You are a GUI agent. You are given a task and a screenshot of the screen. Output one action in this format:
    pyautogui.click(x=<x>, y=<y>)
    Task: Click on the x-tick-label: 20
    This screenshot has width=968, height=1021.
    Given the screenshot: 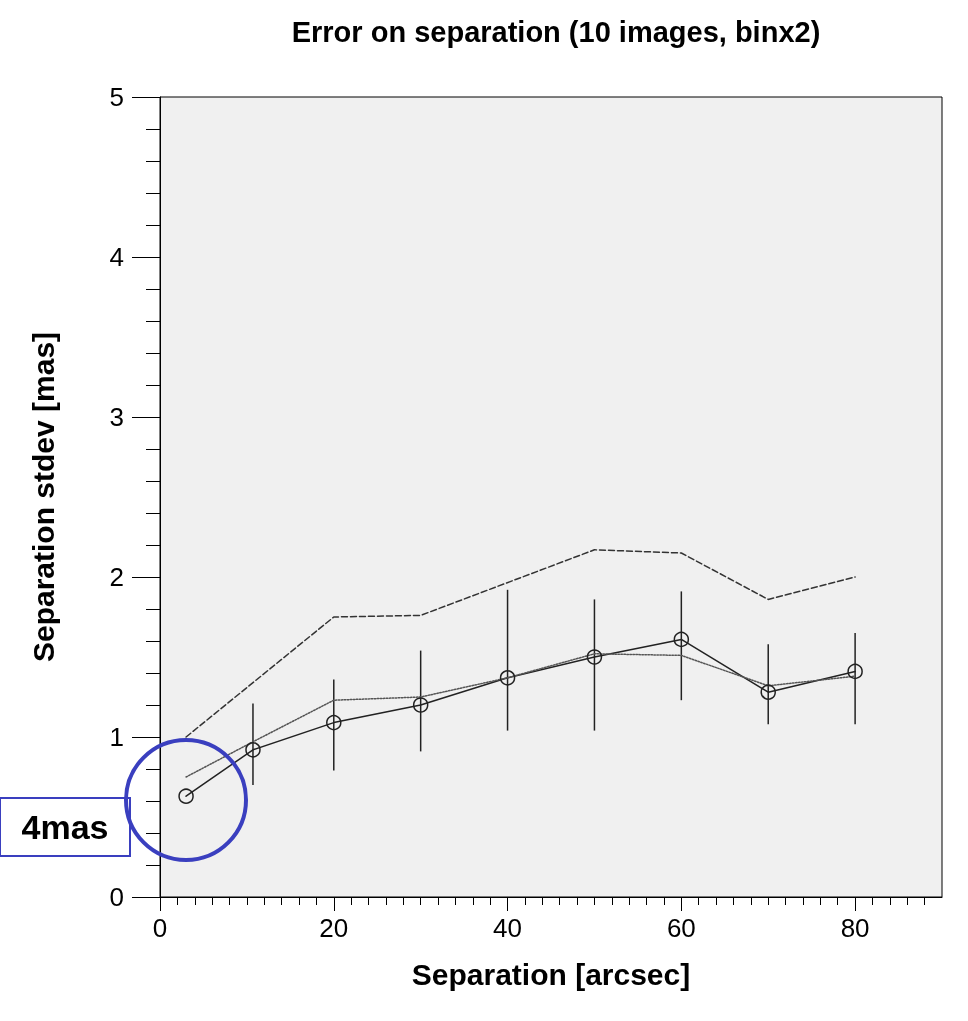 What is the action you would take?
    pyautogui.click(x=334, y=928)
    